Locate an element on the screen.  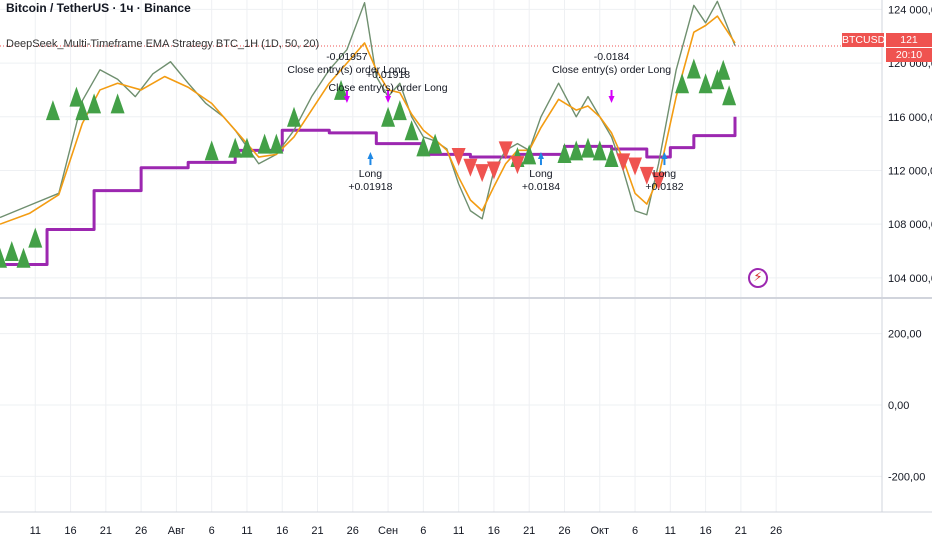
entry-pnl: +0.0184 is located at coordinates (541, 187).